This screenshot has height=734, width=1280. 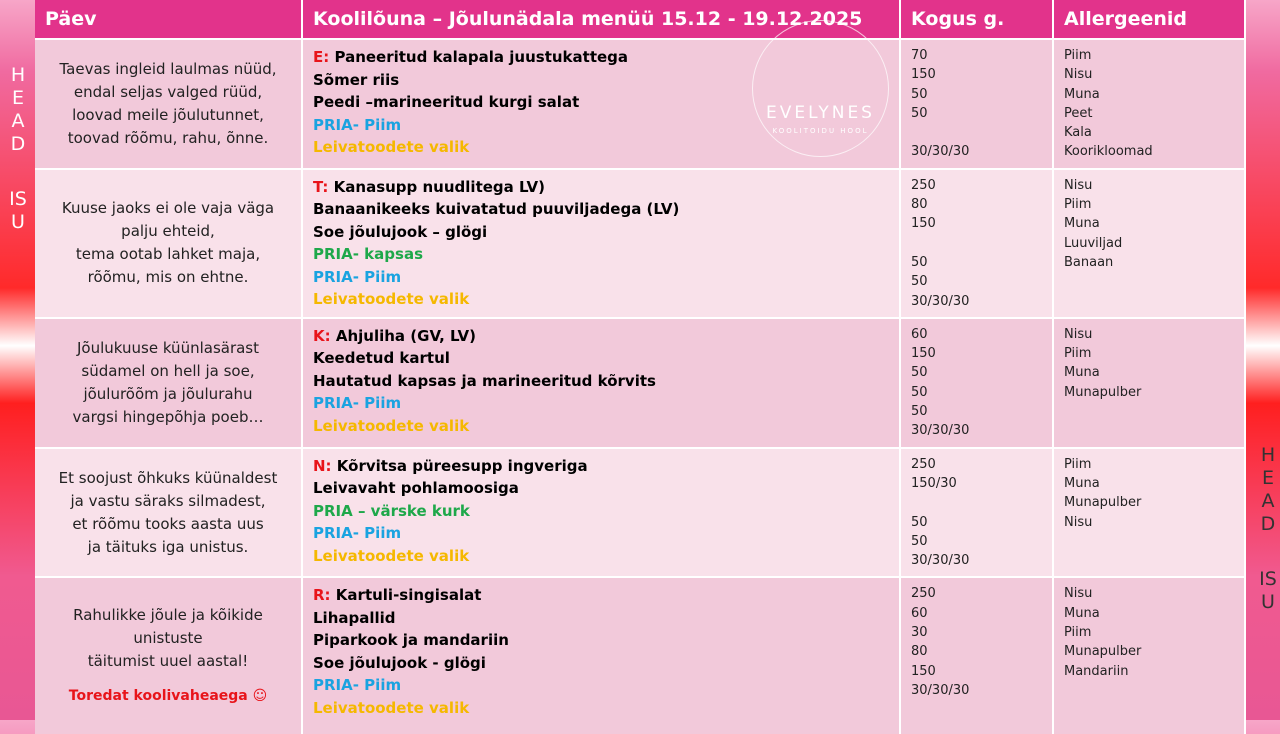 What do you see at coordinates (601, 595) in the screenshot?
I see `menu-item: R: Kartuli-singisalat` at bounding box center [601, 595].